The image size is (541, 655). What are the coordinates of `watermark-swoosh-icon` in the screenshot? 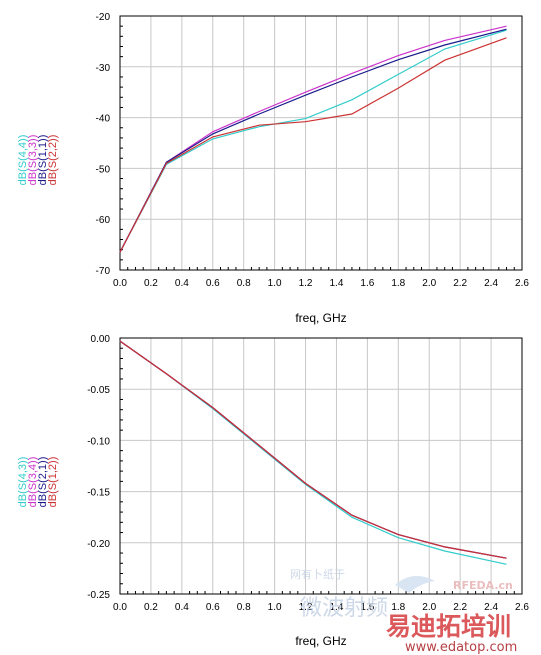 It's located at (415, 584).